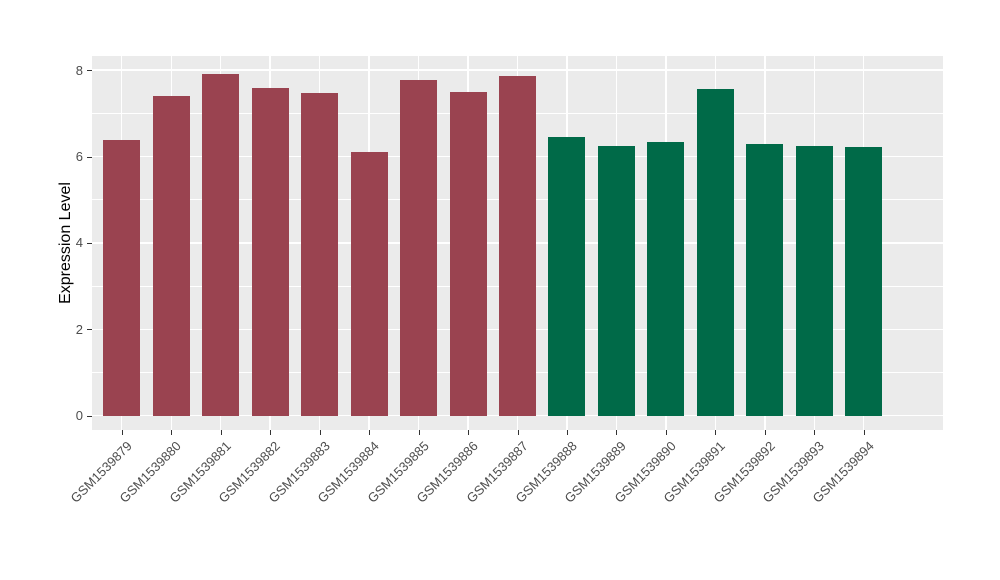 This screenshot has height=580, width=1000. Describe the element at coordinates (79, 416) in the screenshot. I see `y-tick-label: 0` at that location.